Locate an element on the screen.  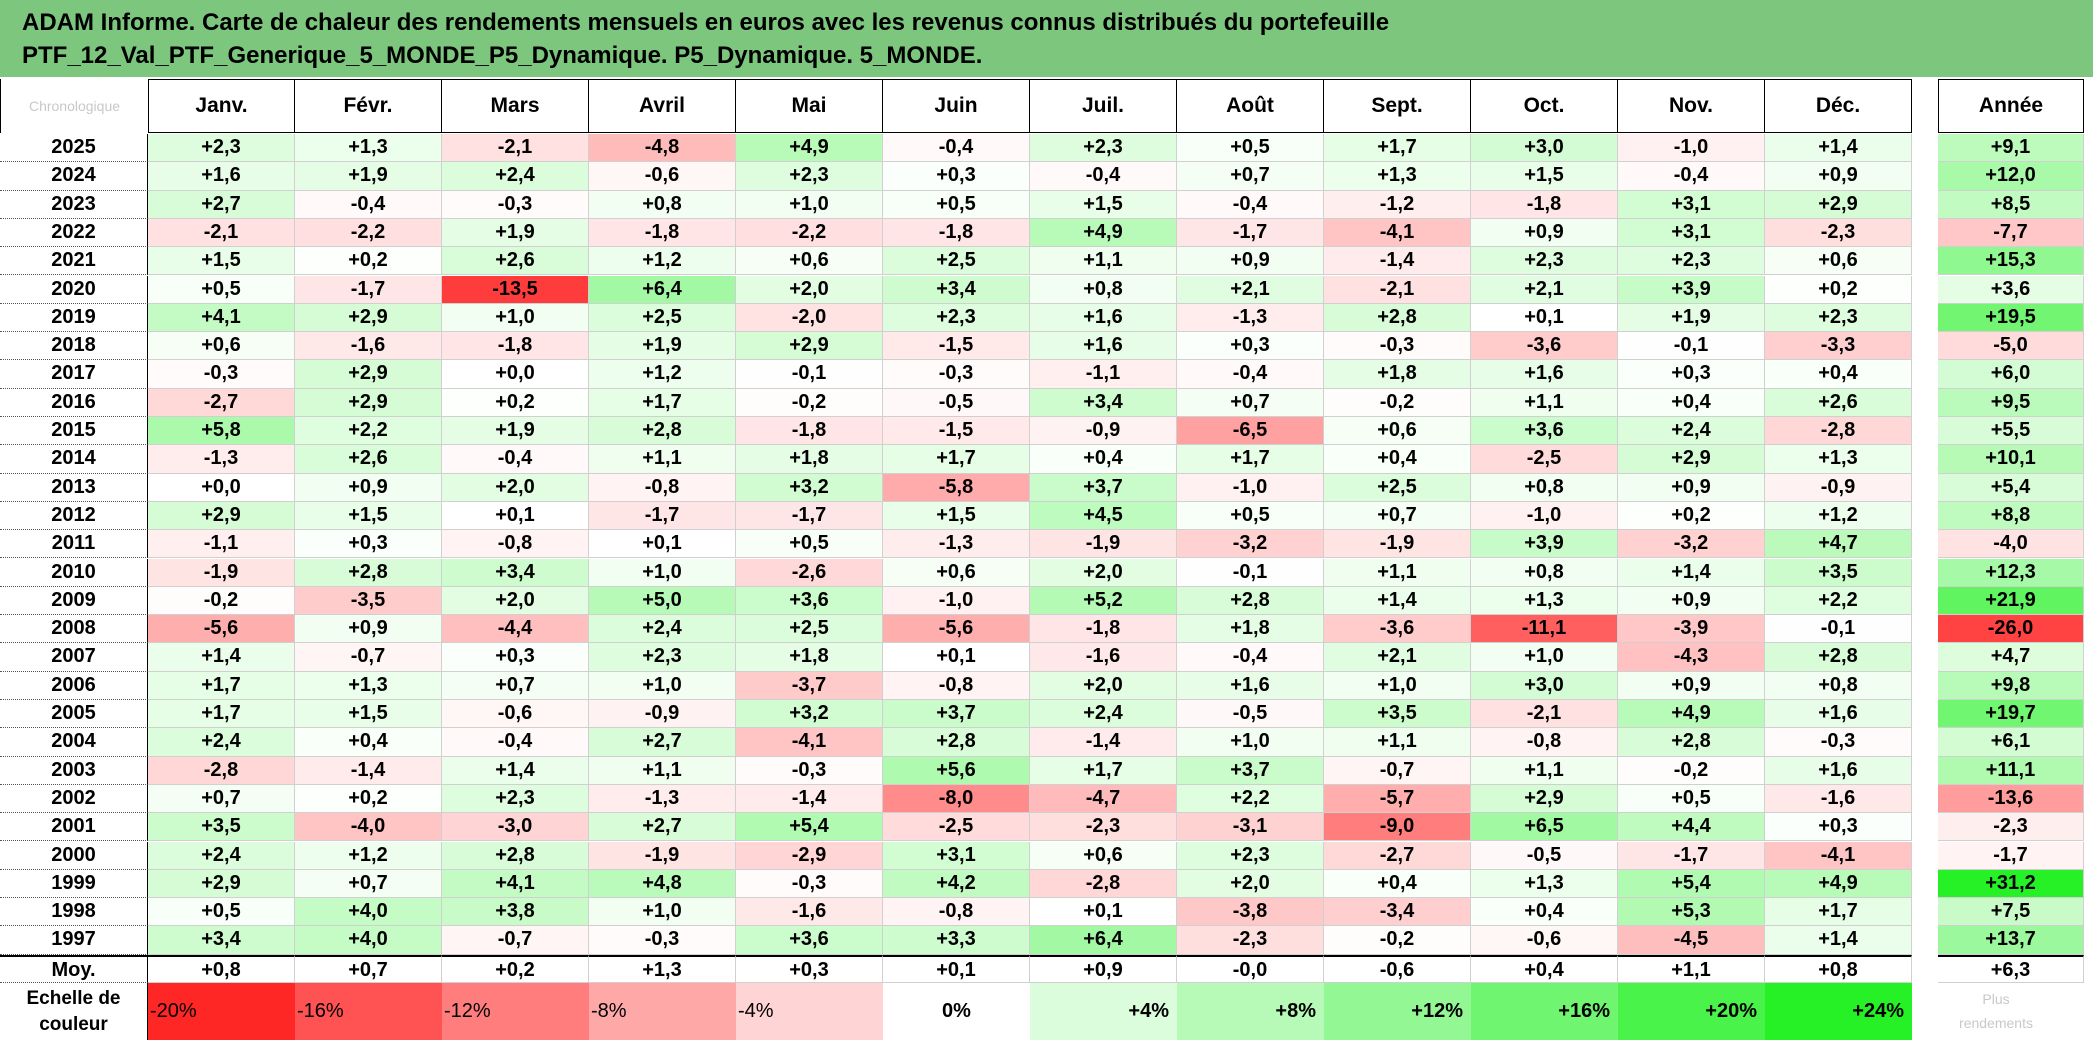
heatmap-cell: +0,7 is located at coordinates (221, 799).